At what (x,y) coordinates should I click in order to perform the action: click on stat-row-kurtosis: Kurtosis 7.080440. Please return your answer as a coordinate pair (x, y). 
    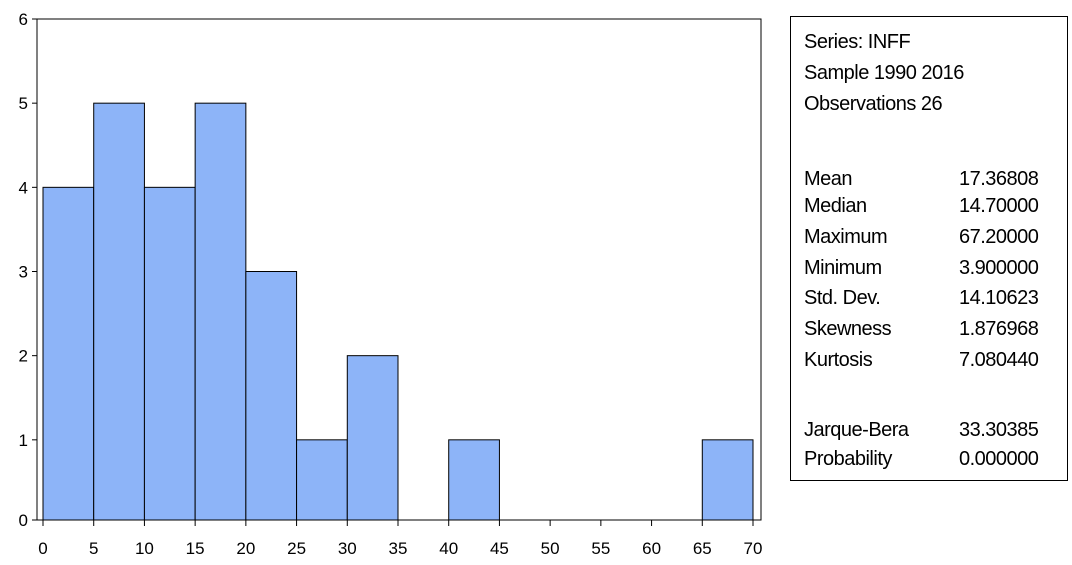
    Looking at the image, I should click on (935, 361).